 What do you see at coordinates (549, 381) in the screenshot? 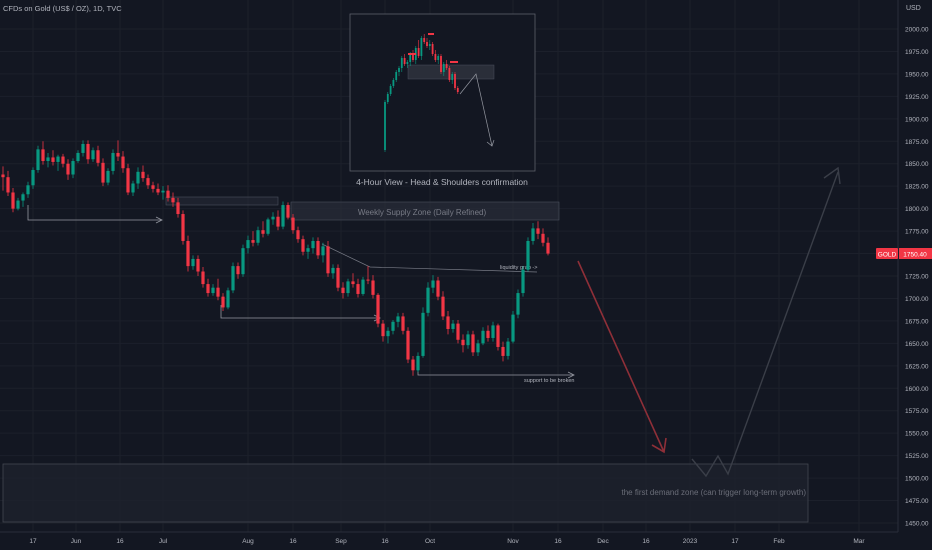
I see `support-label: support to be broken` at bounding box center [549, 381].